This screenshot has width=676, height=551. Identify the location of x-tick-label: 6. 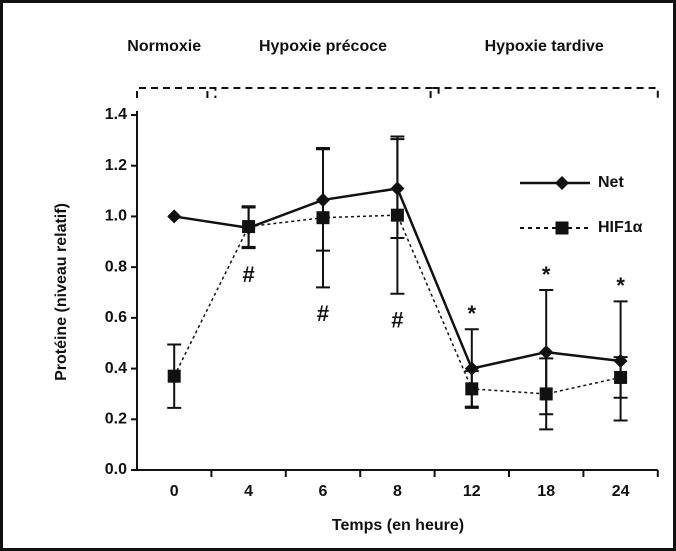
(323, 491).